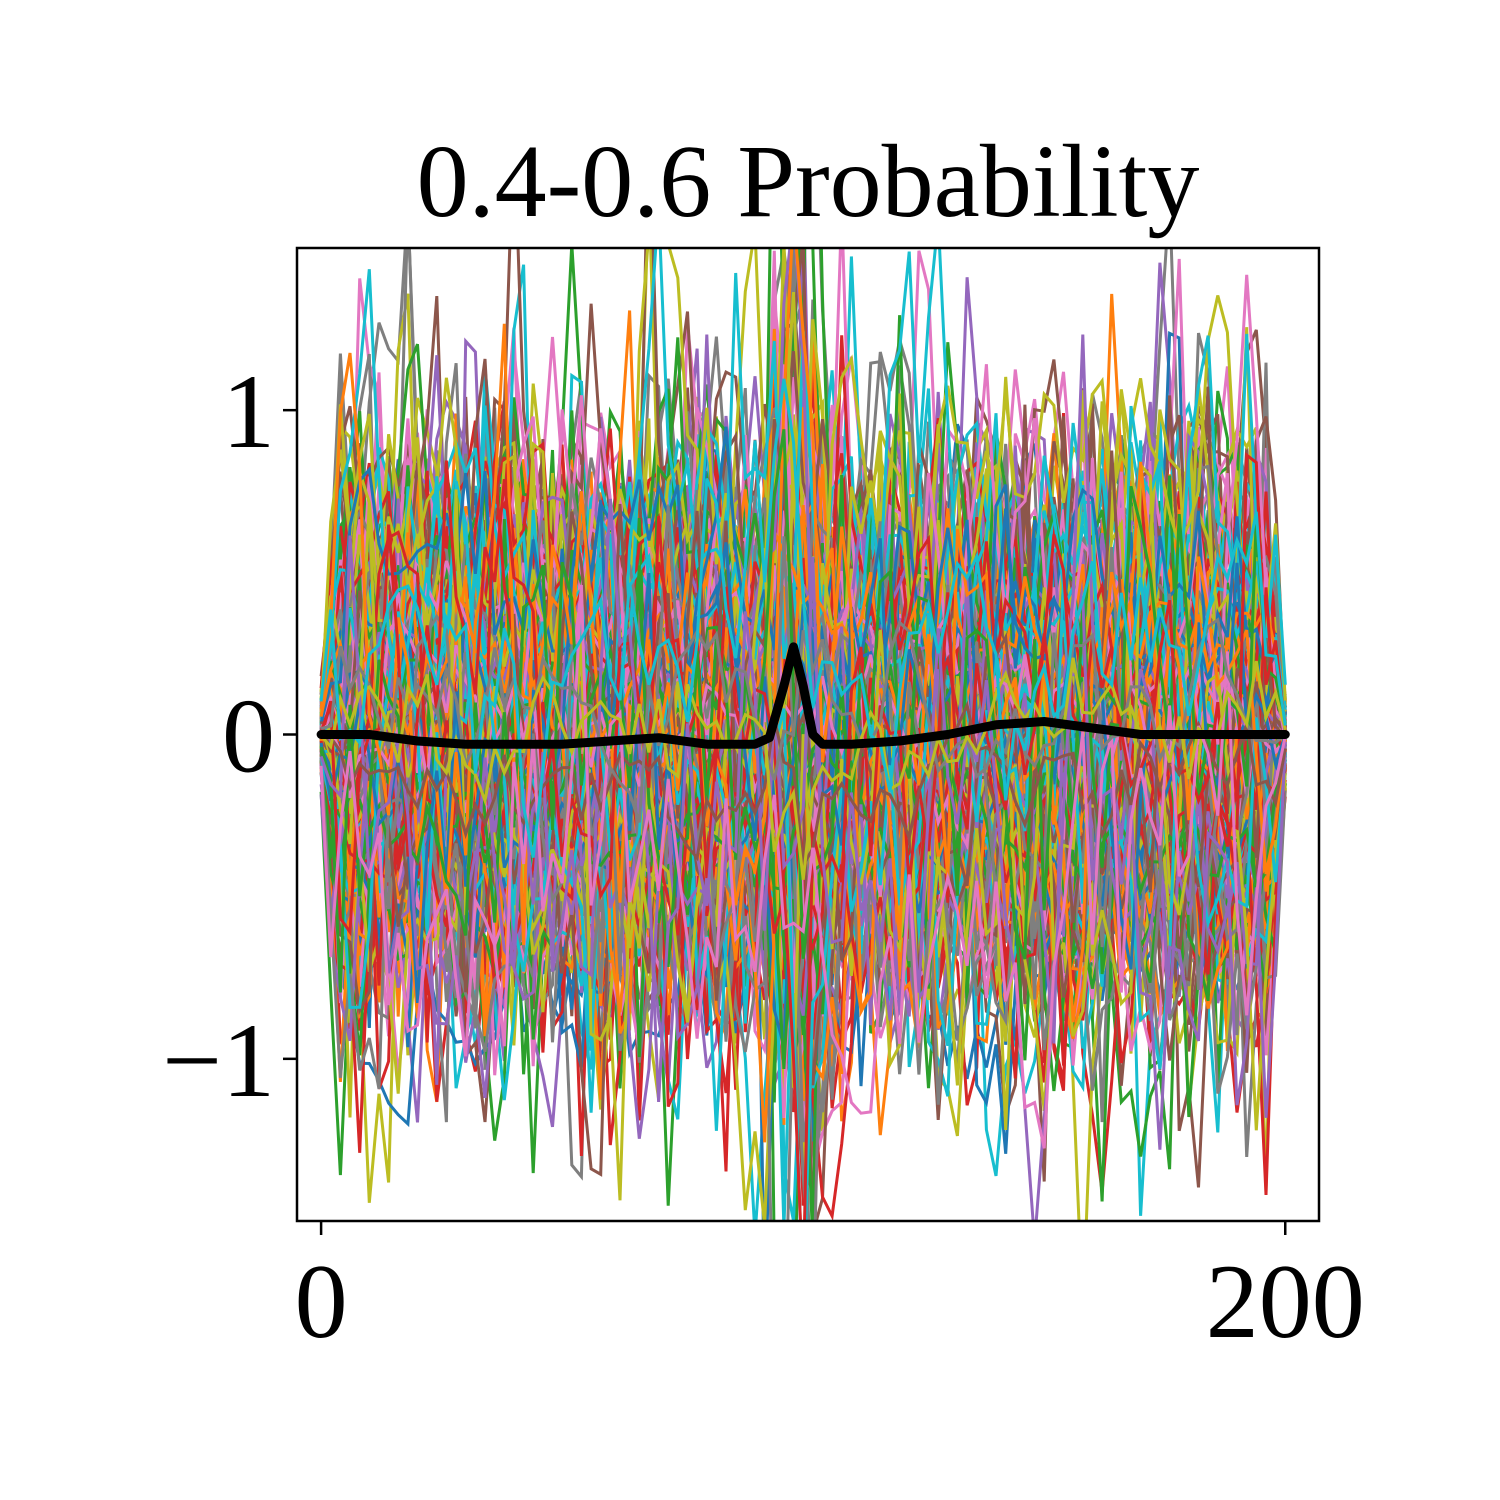 This screenshot has width=1500, height=1500. I want to click on y-tick-label: 0, so click(248, 736).